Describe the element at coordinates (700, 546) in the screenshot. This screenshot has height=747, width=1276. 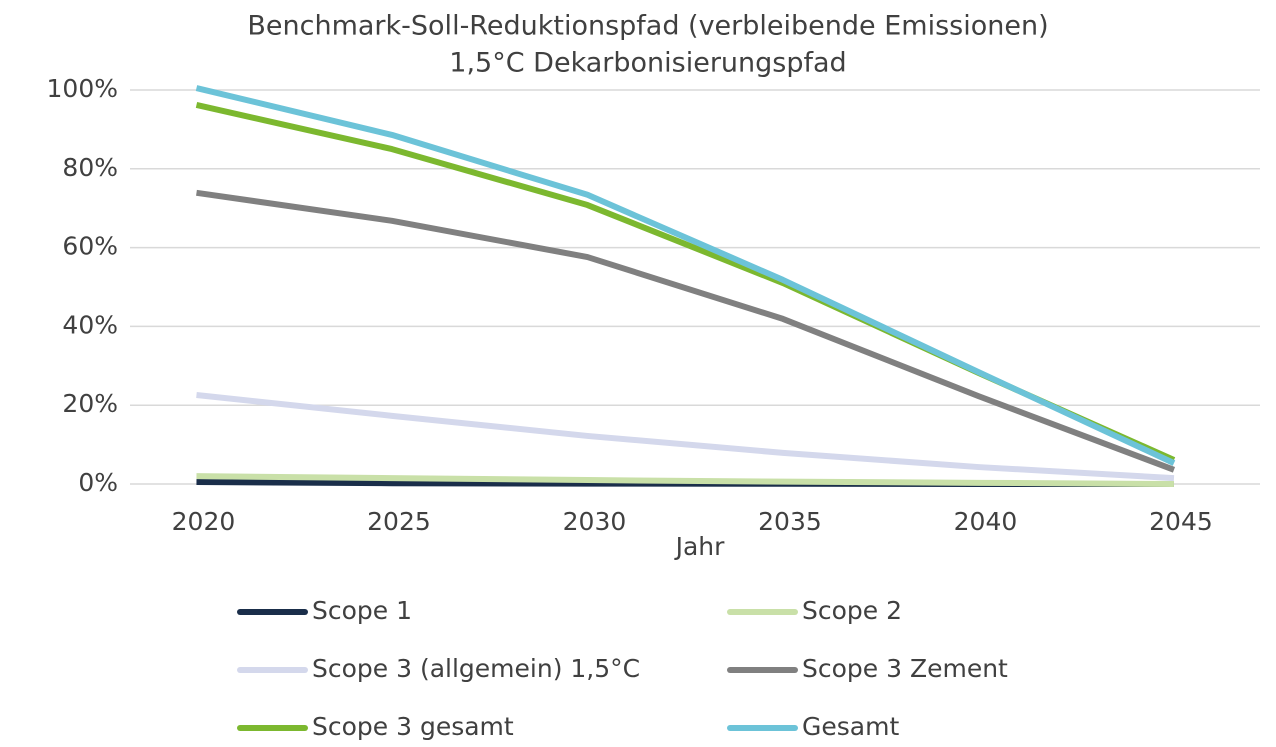
I see `x-axis-label: Jahr` at that location.